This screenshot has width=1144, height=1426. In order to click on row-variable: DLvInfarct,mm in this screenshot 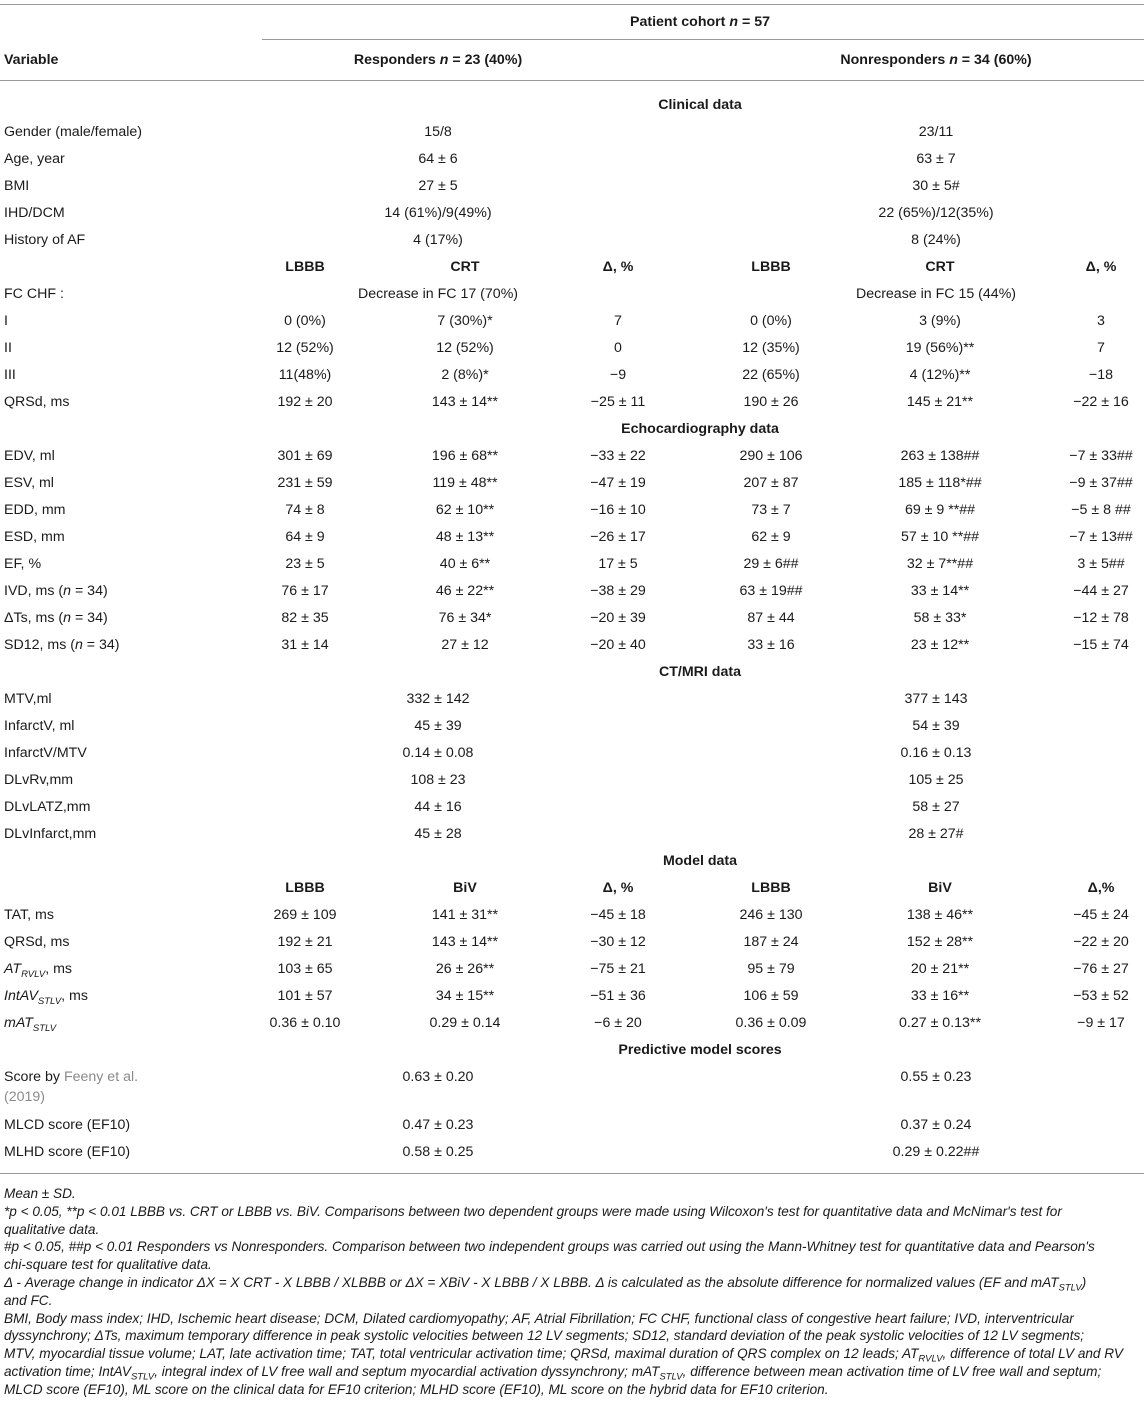, I will do `click(50, 834)`.